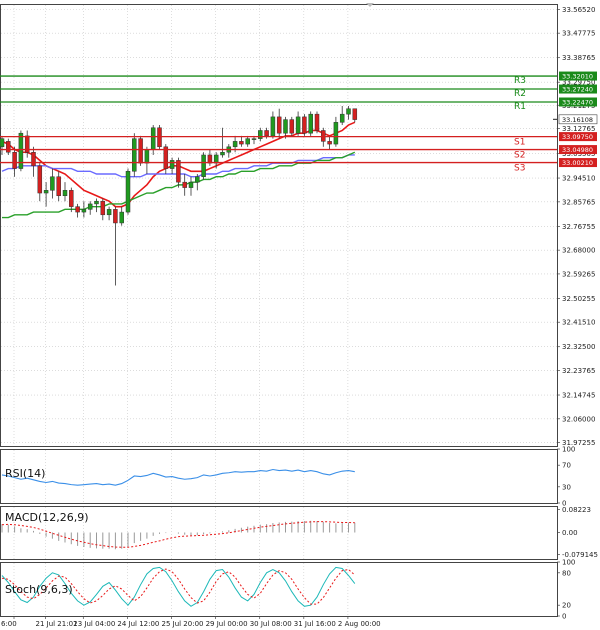  I want to click on pivot-level-label: 33.32010, so click(577, 77).